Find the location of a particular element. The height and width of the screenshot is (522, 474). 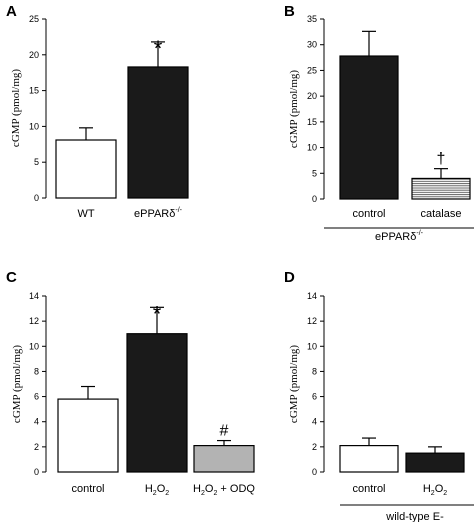

y-tick-label: 35 is located at coordinates (312, 19).